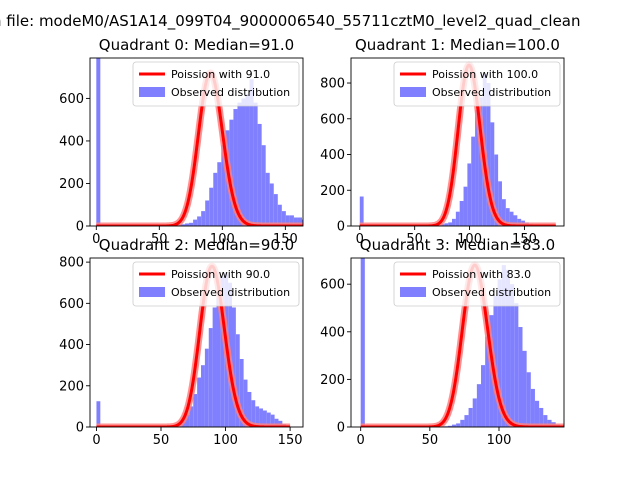  I want to click on legend: Poission with 90.0 Observed distribution, so click(216, 284).